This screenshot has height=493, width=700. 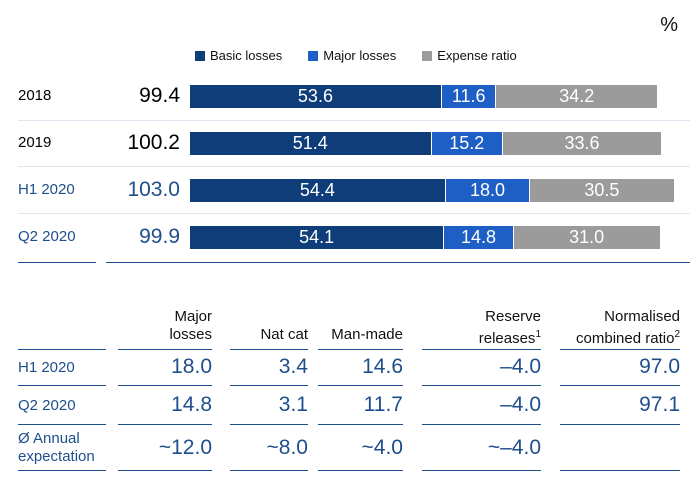 I want to click on table-row-label: Ø Annual expectation, so click(x=56, y=448).